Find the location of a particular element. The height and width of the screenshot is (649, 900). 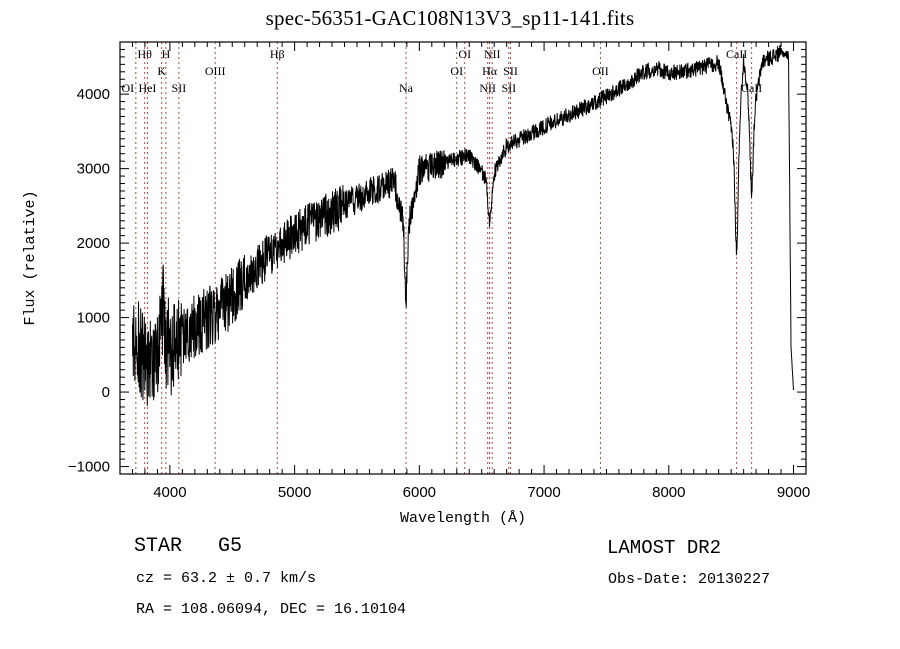

line-label-H: H is located at coordinates (166, 54).